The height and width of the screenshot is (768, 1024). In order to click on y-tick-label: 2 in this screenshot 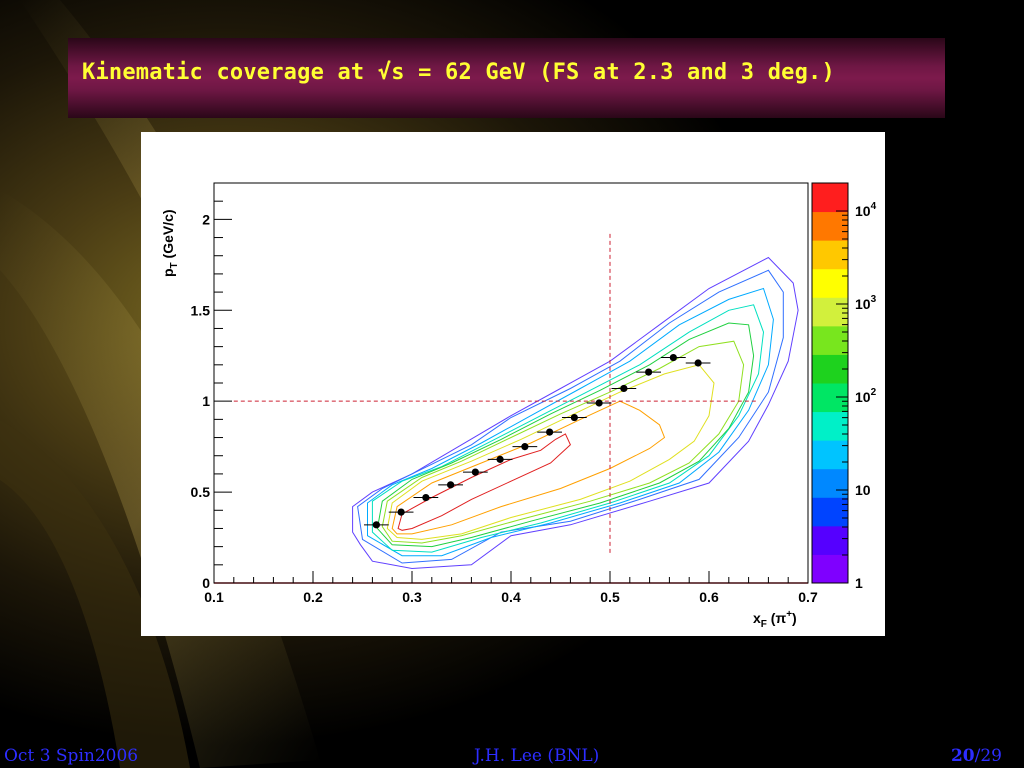, I will do `click(206, 219)`.